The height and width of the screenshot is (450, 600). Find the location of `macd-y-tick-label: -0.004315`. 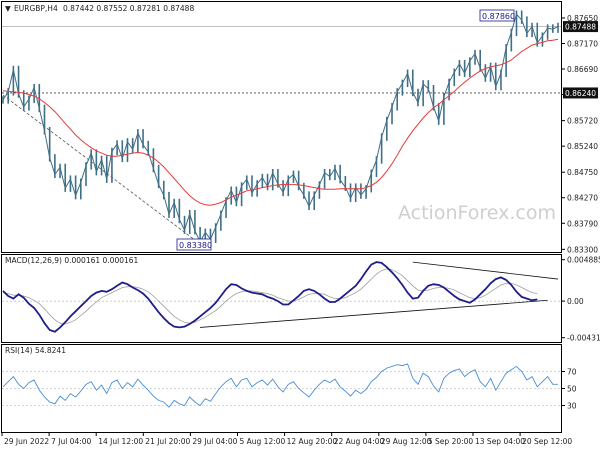

macd-y-tick-label: -0.004315 is located at coordinates (583, 338).